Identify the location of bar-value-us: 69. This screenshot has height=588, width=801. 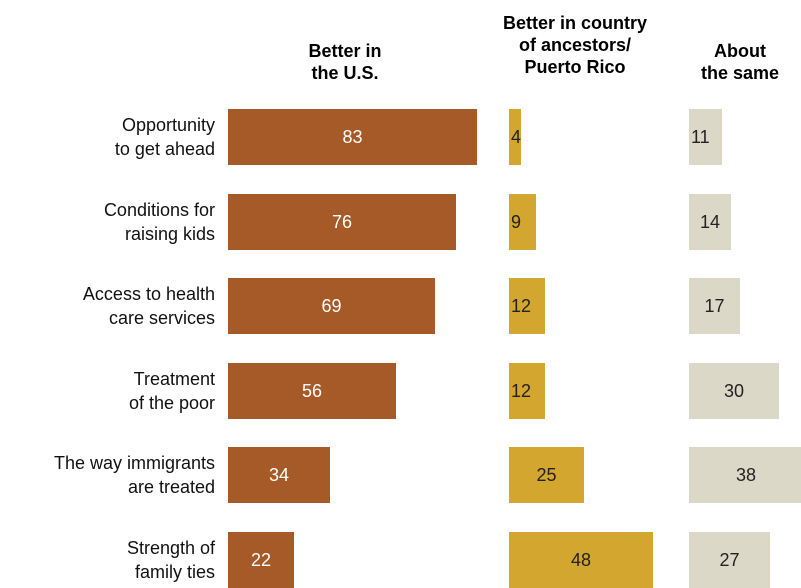
(331, 306).